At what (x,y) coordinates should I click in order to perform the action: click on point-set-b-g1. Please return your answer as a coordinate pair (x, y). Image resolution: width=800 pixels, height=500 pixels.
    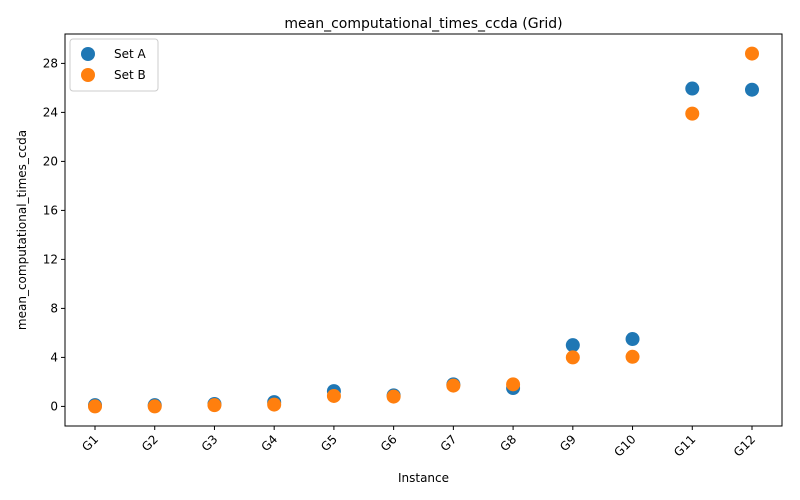
    Looking at the image, I should click on (95, 406).